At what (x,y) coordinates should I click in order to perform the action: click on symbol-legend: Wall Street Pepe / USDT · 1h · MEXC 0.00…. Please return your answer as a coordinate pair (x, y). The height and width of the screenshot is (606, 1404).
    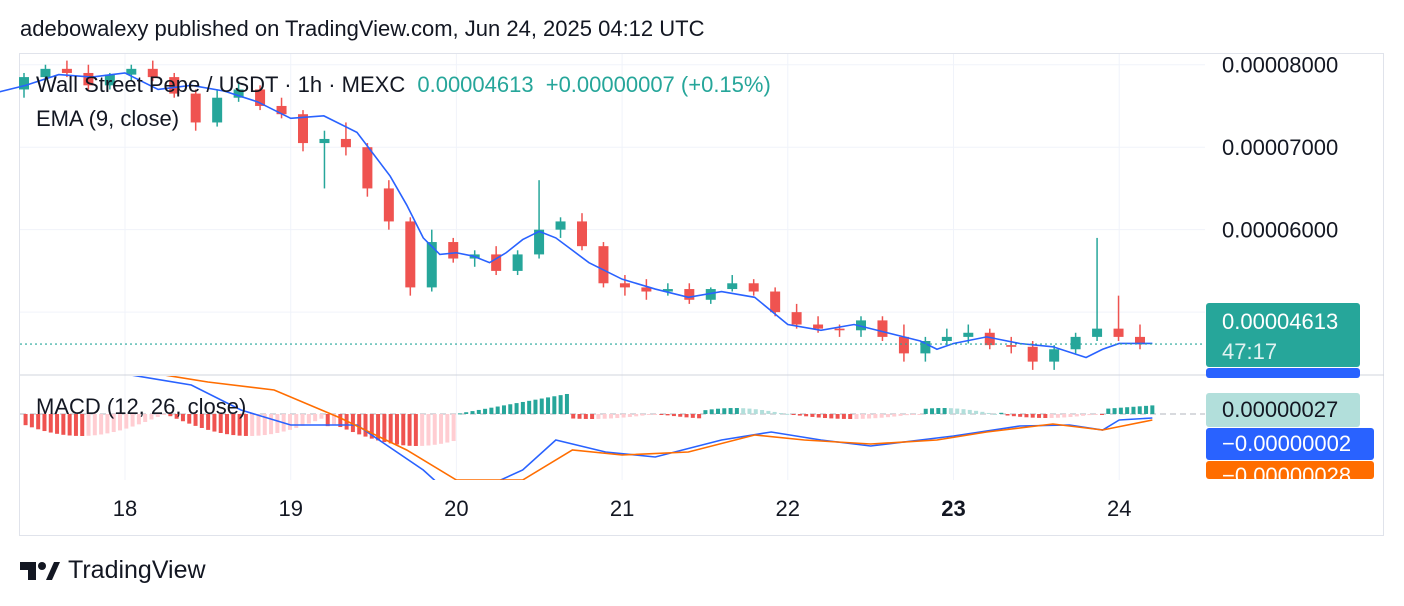
    Looking at the image, I should click on (406, 85).